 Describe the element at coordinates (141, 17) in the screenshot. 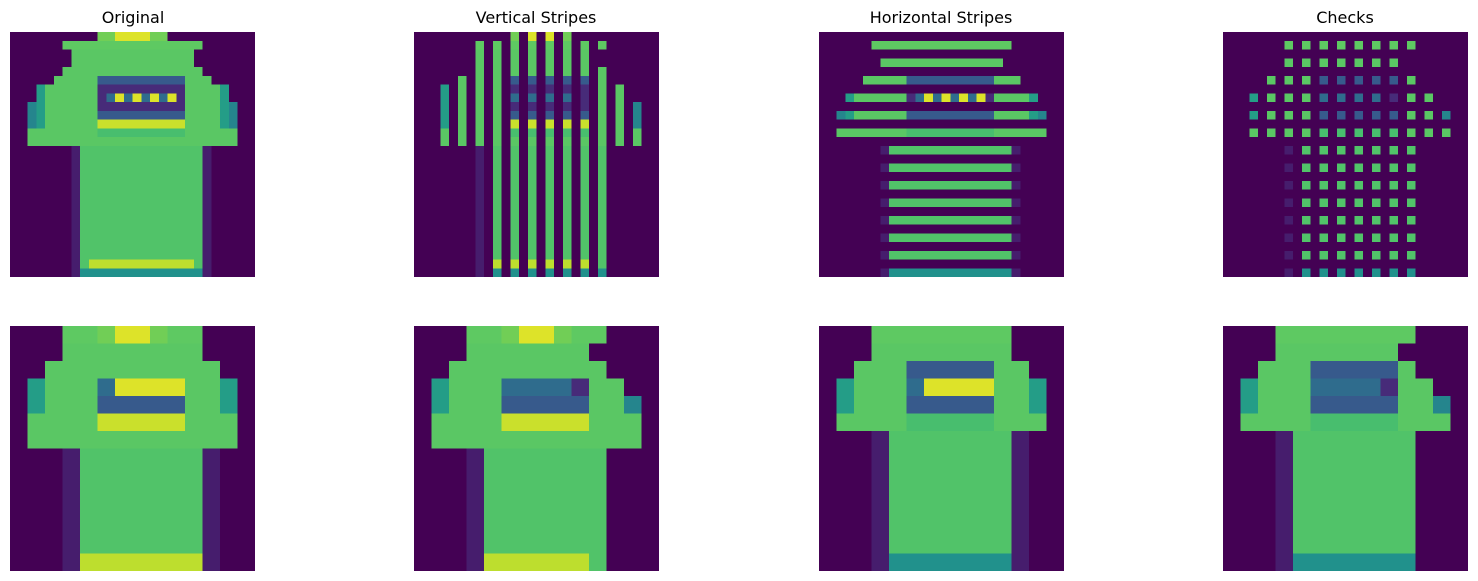

I see `title-original: Original` at that location.